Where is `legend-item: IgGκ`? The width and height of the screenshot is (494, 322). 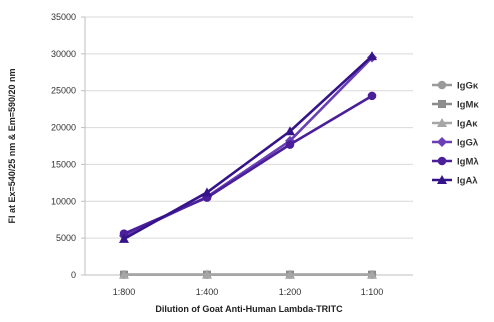 legend-item: IgGκ is located at coordinates (455, 86).